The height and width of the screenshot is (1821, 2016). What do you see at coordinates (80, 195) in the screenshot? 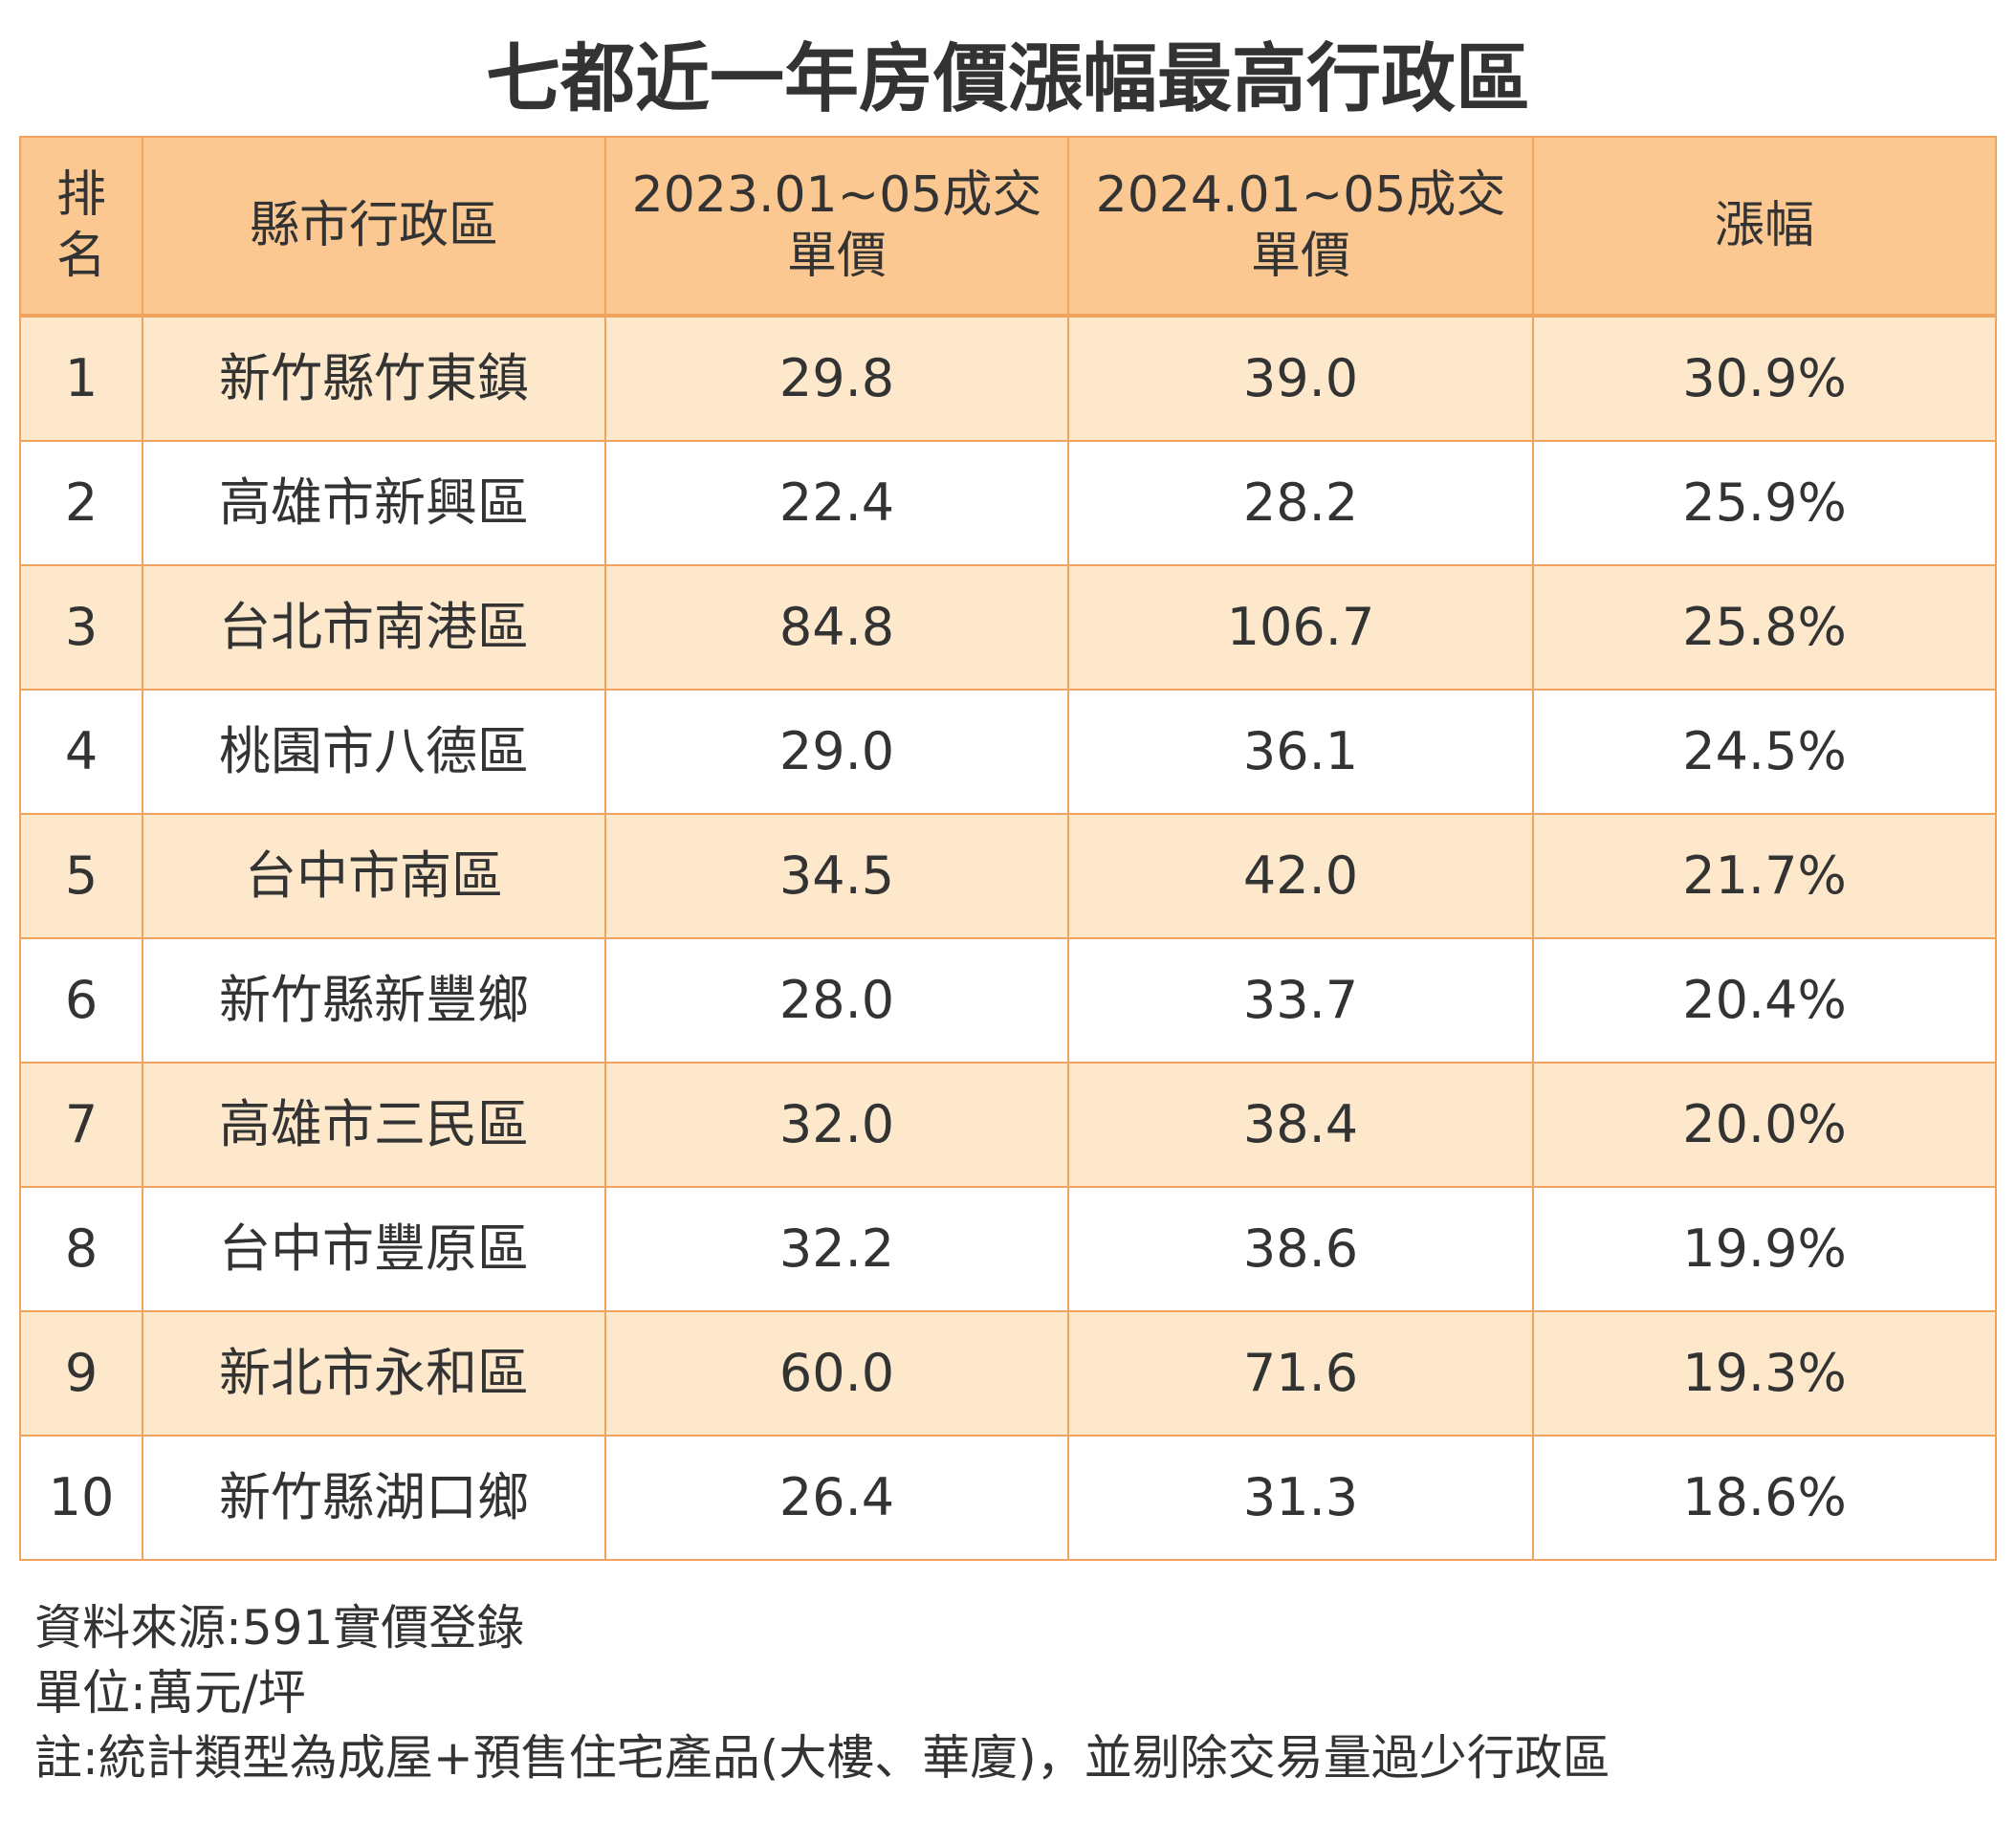
I see `header-rank-line1: 排` at bounding box center [80, 195].